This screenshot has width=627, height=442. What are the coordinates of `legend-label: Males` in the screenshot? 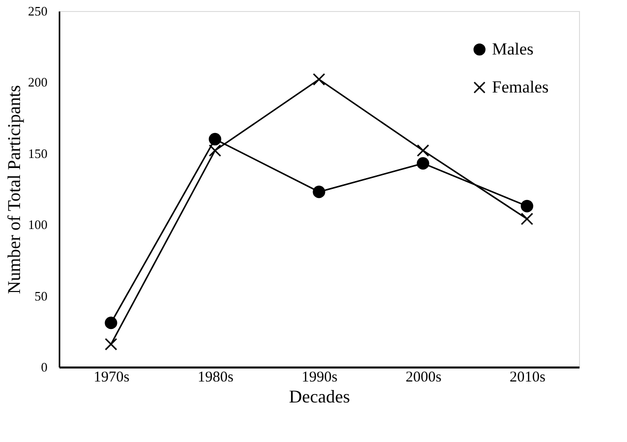 It's located at (513, 49).